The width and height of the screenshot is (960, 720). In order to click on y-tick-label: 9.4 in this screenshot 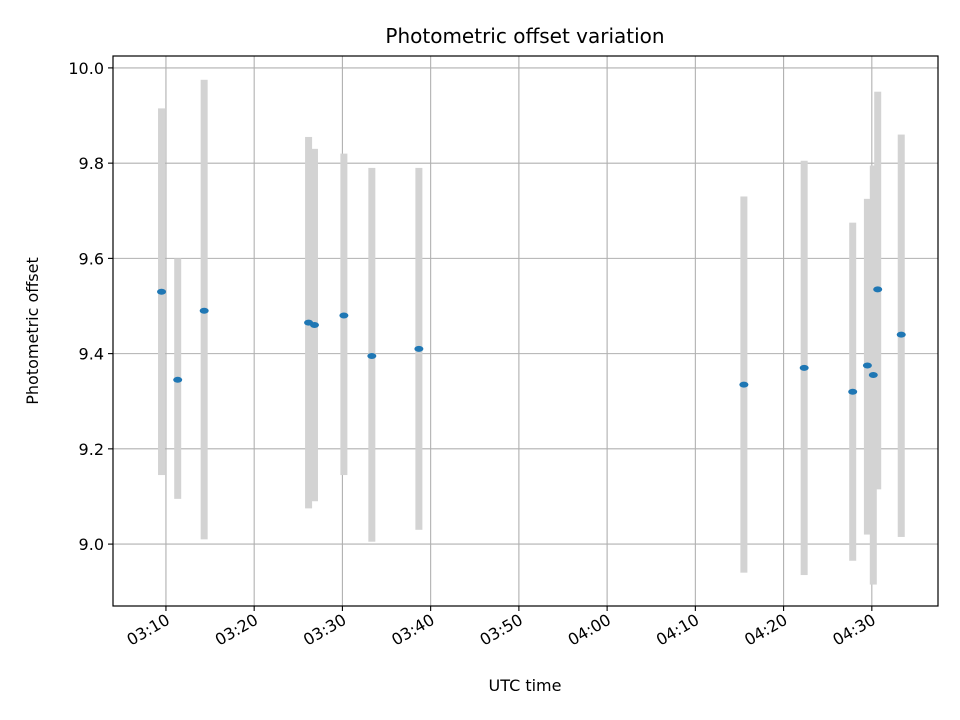, I will do `click(91, 354)`.